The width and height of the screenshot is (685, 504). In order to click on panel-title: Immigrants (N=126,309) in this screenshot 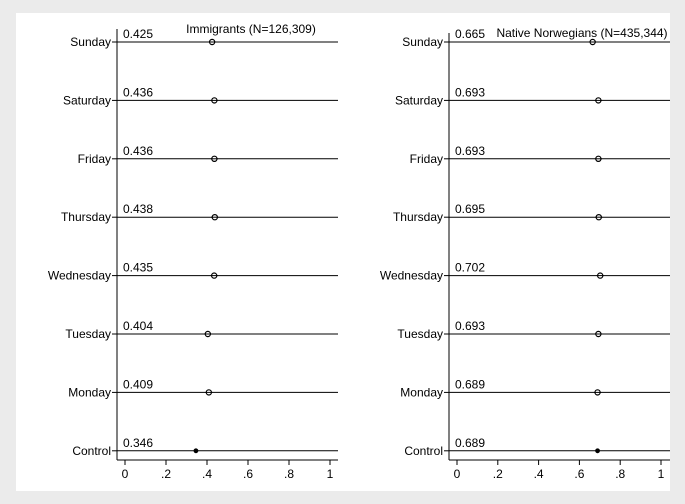, I will do `click(251, 29)`.